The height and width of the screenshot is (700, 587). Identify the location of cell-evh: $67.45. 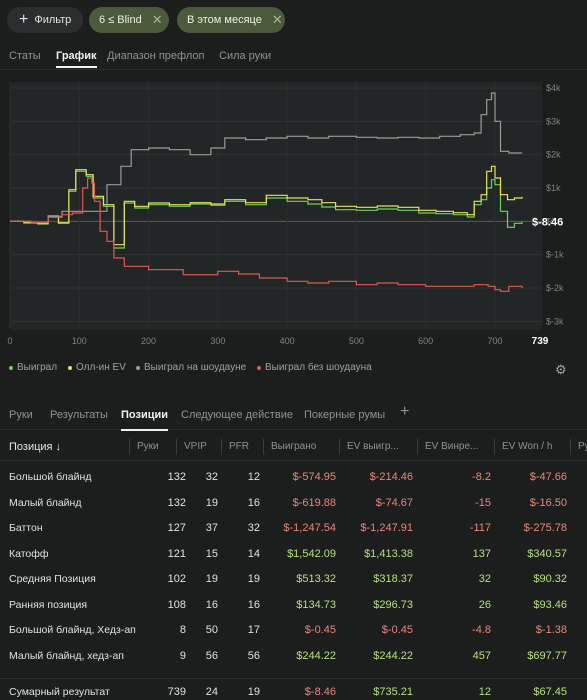
(550, 692).